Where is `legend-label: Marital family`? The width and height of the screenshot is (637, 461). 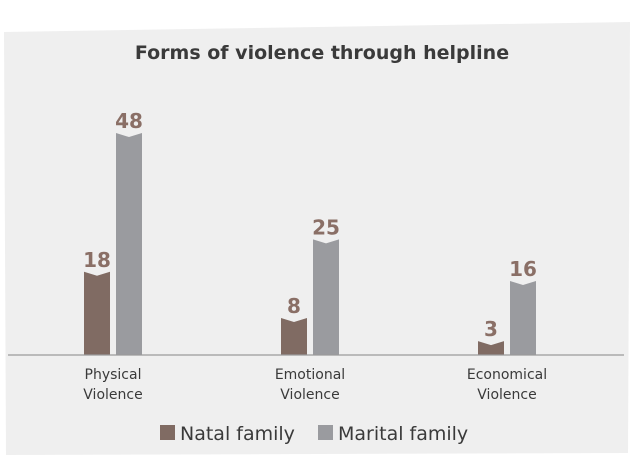 legend-label: Marital family is located at coordinates (403, 434).